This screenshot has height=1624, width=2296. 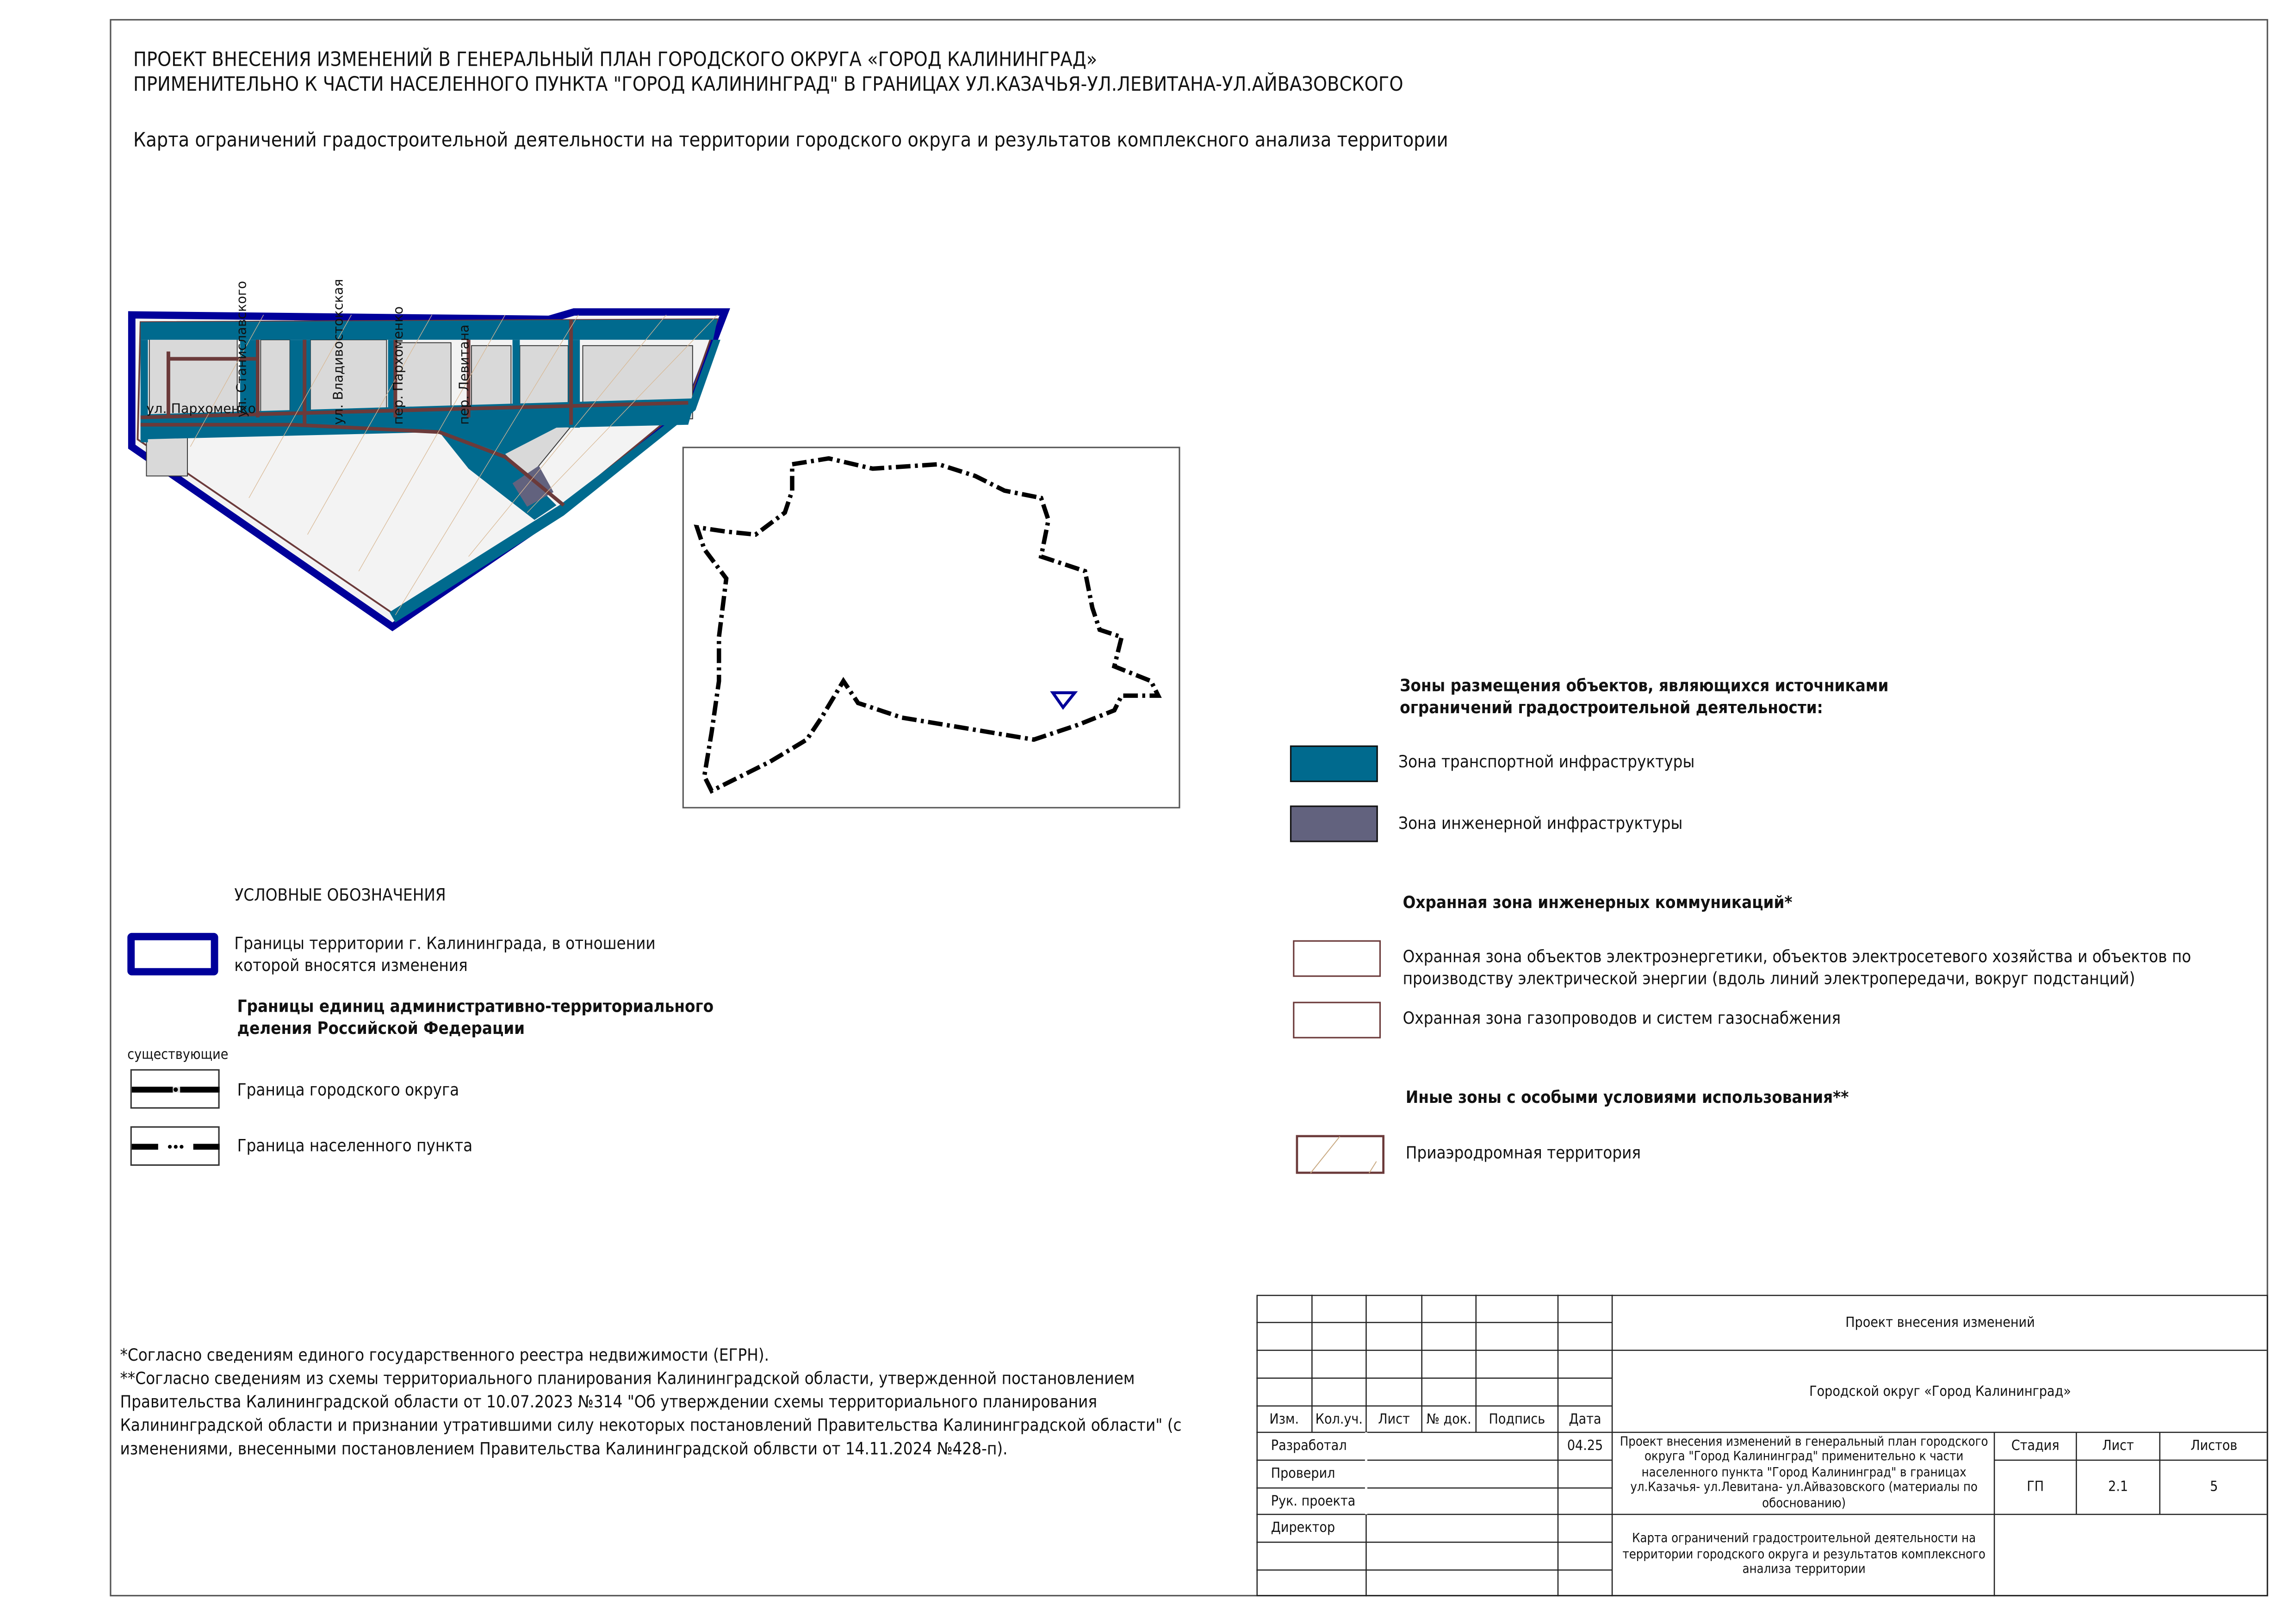 What do you see at coordinates (1517, 1420) in the screenshot?
I see `header-cell: Подпись` at bounding box center [1517, 1420].